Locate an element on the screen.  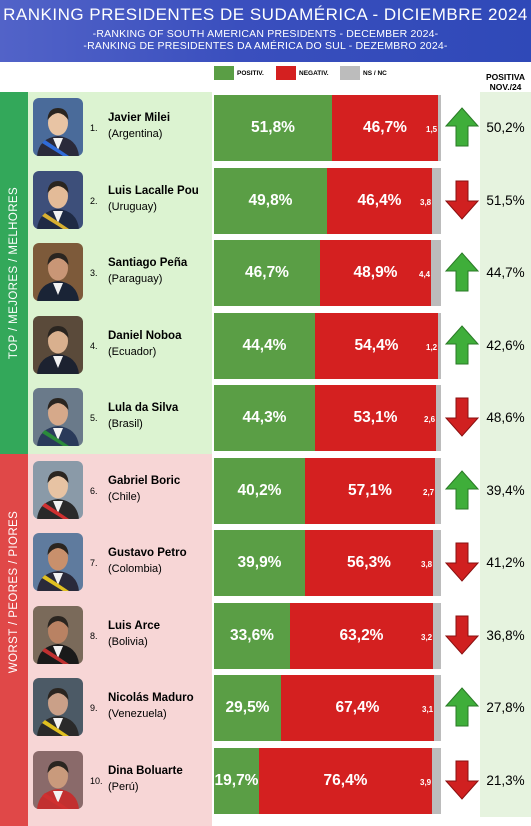
bar-nsnc-label: 1,5 is located at coordinates (432, 129).